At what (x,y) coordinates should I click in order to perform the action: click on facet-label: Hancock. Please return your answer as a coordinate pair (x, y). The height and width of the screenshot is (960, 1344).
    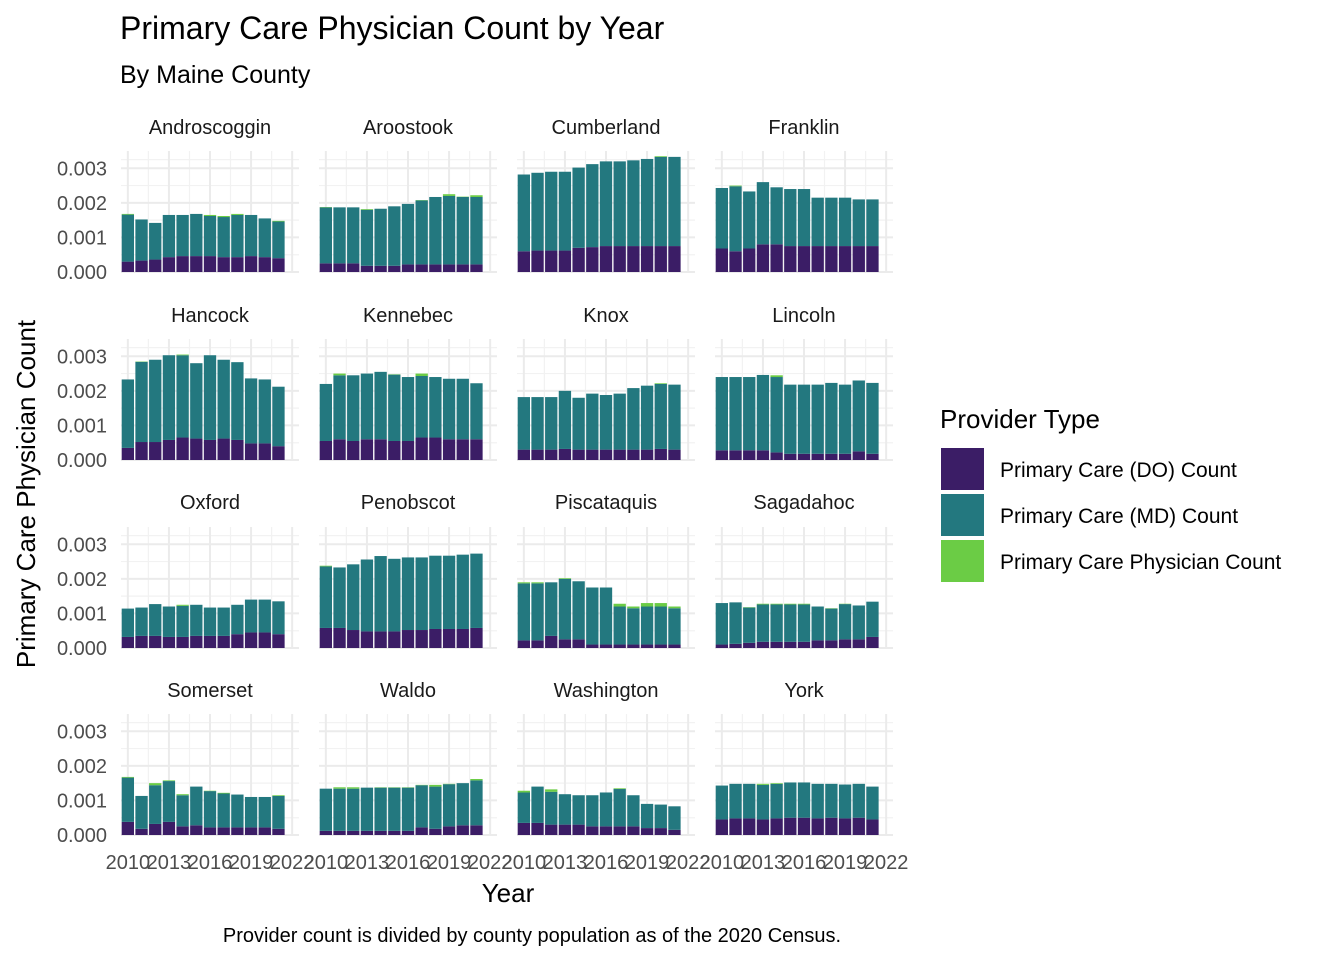
    Looking at the image, I should click on (210, 316).